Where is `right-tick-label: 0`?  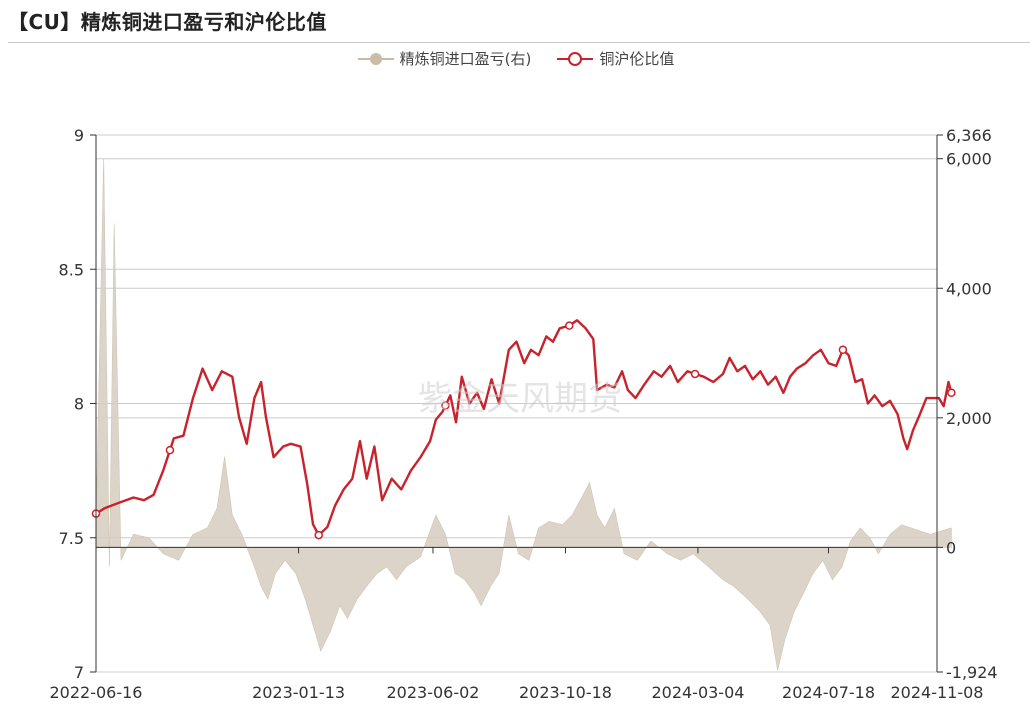 right-tick-label: 0 is located at coordinates (951, 547).